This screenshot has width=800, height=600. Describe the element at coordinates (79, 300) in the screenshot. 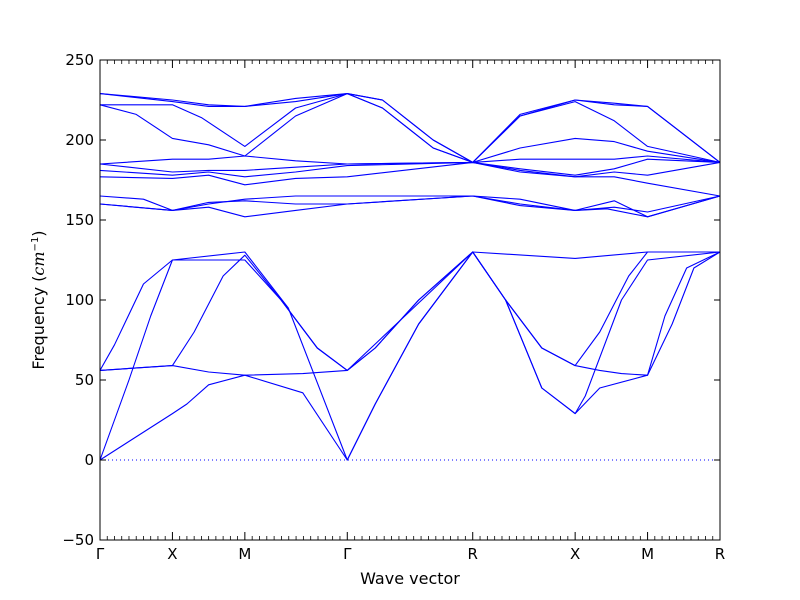

I see `y-tick-label: 100` at that location.